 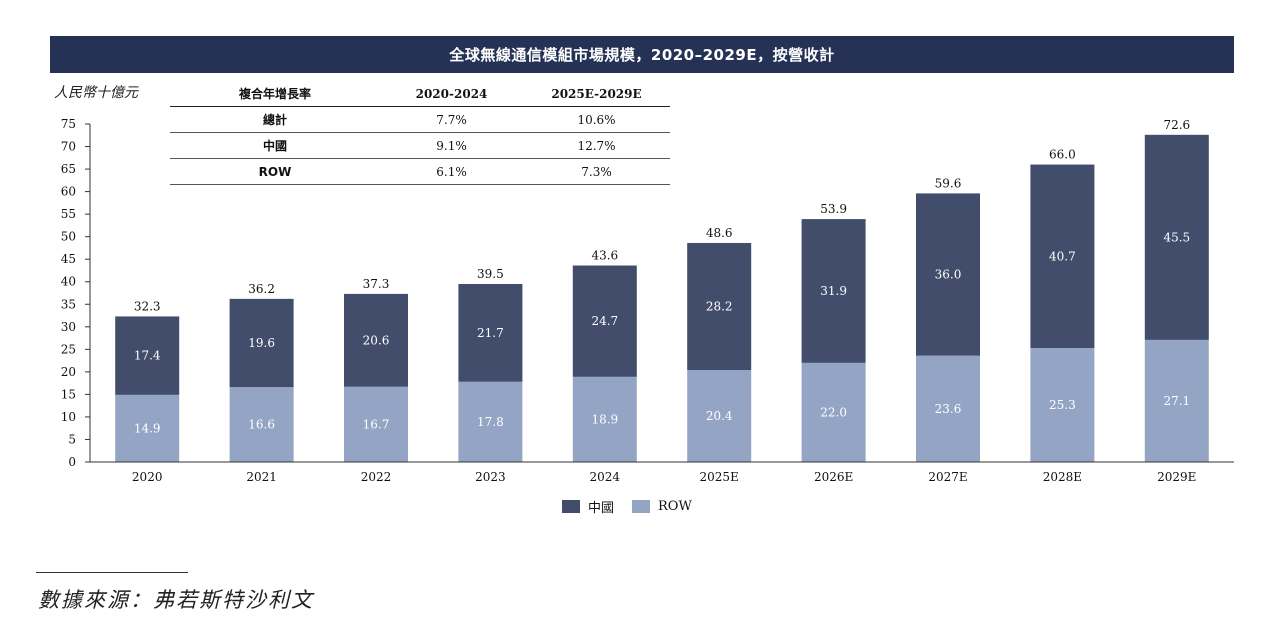 What do you see at coordinates (451, 119) in the screenshot?
I see `cagr-value: 7.7%` at bounding box center [451, 119].